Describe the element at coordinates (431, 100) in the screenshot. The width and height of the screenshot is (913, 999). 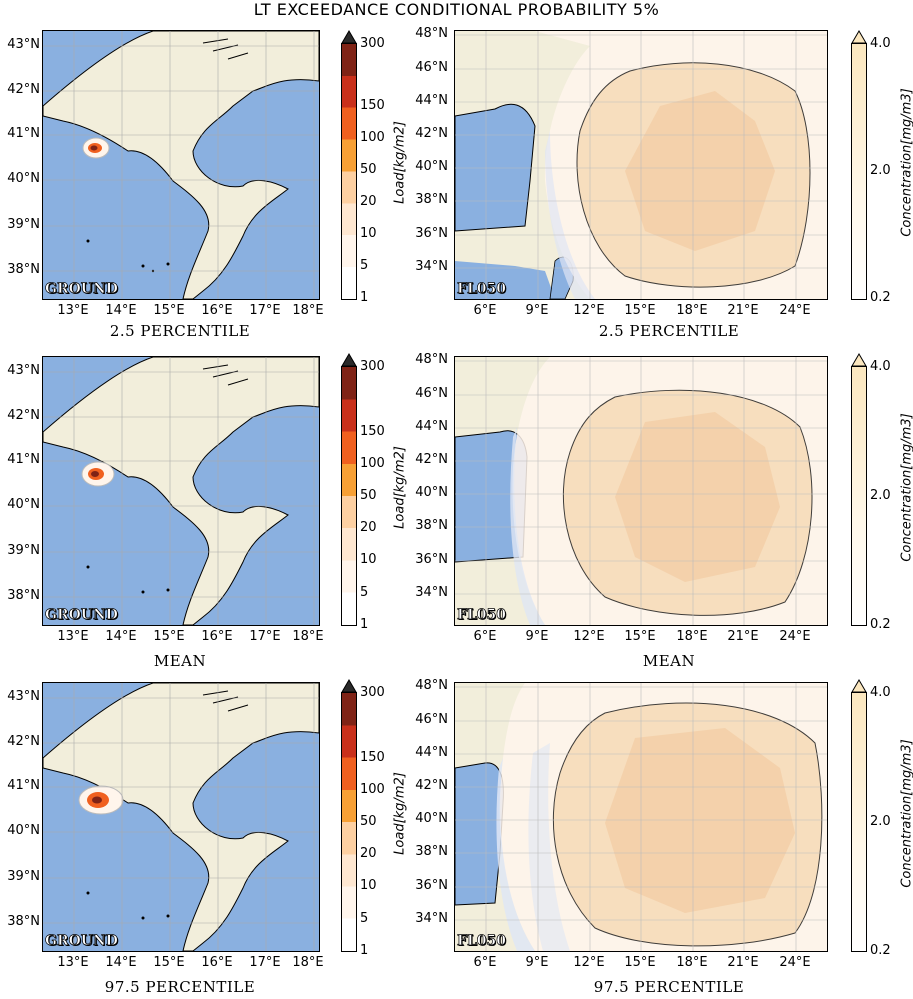
I see `lat-label: 44°N` at that location.